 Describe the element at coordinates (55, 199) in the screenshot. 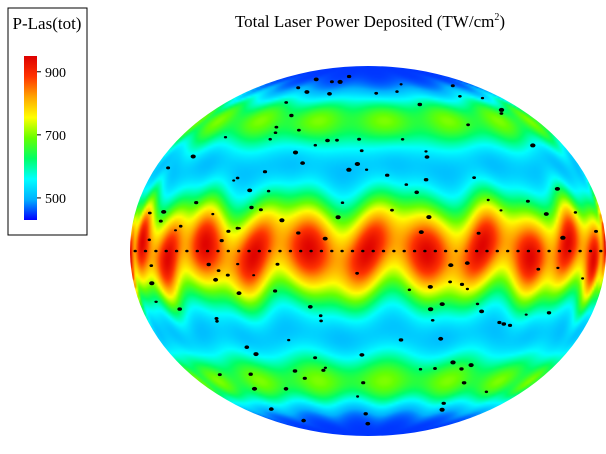

I see `colorbar-tick-label-2: 500` at that location.